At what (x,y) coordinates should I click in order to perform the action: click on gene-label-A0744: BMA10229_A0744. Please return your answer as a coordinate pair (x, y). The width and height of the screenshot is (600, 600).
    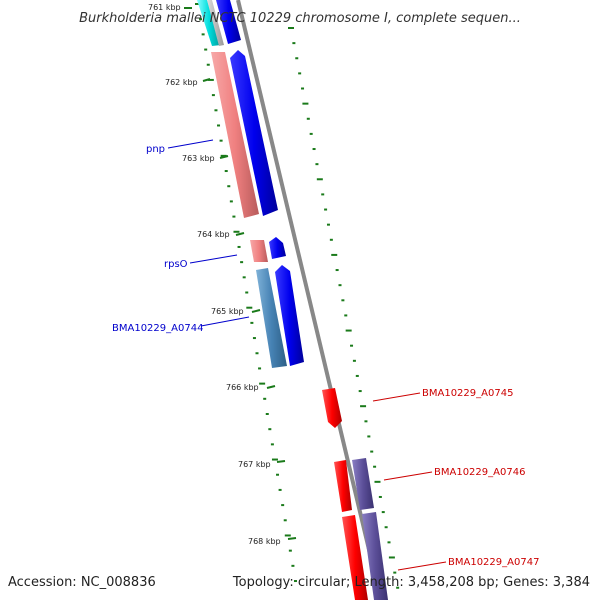
    Looking at the image, I should click on (157, 328).